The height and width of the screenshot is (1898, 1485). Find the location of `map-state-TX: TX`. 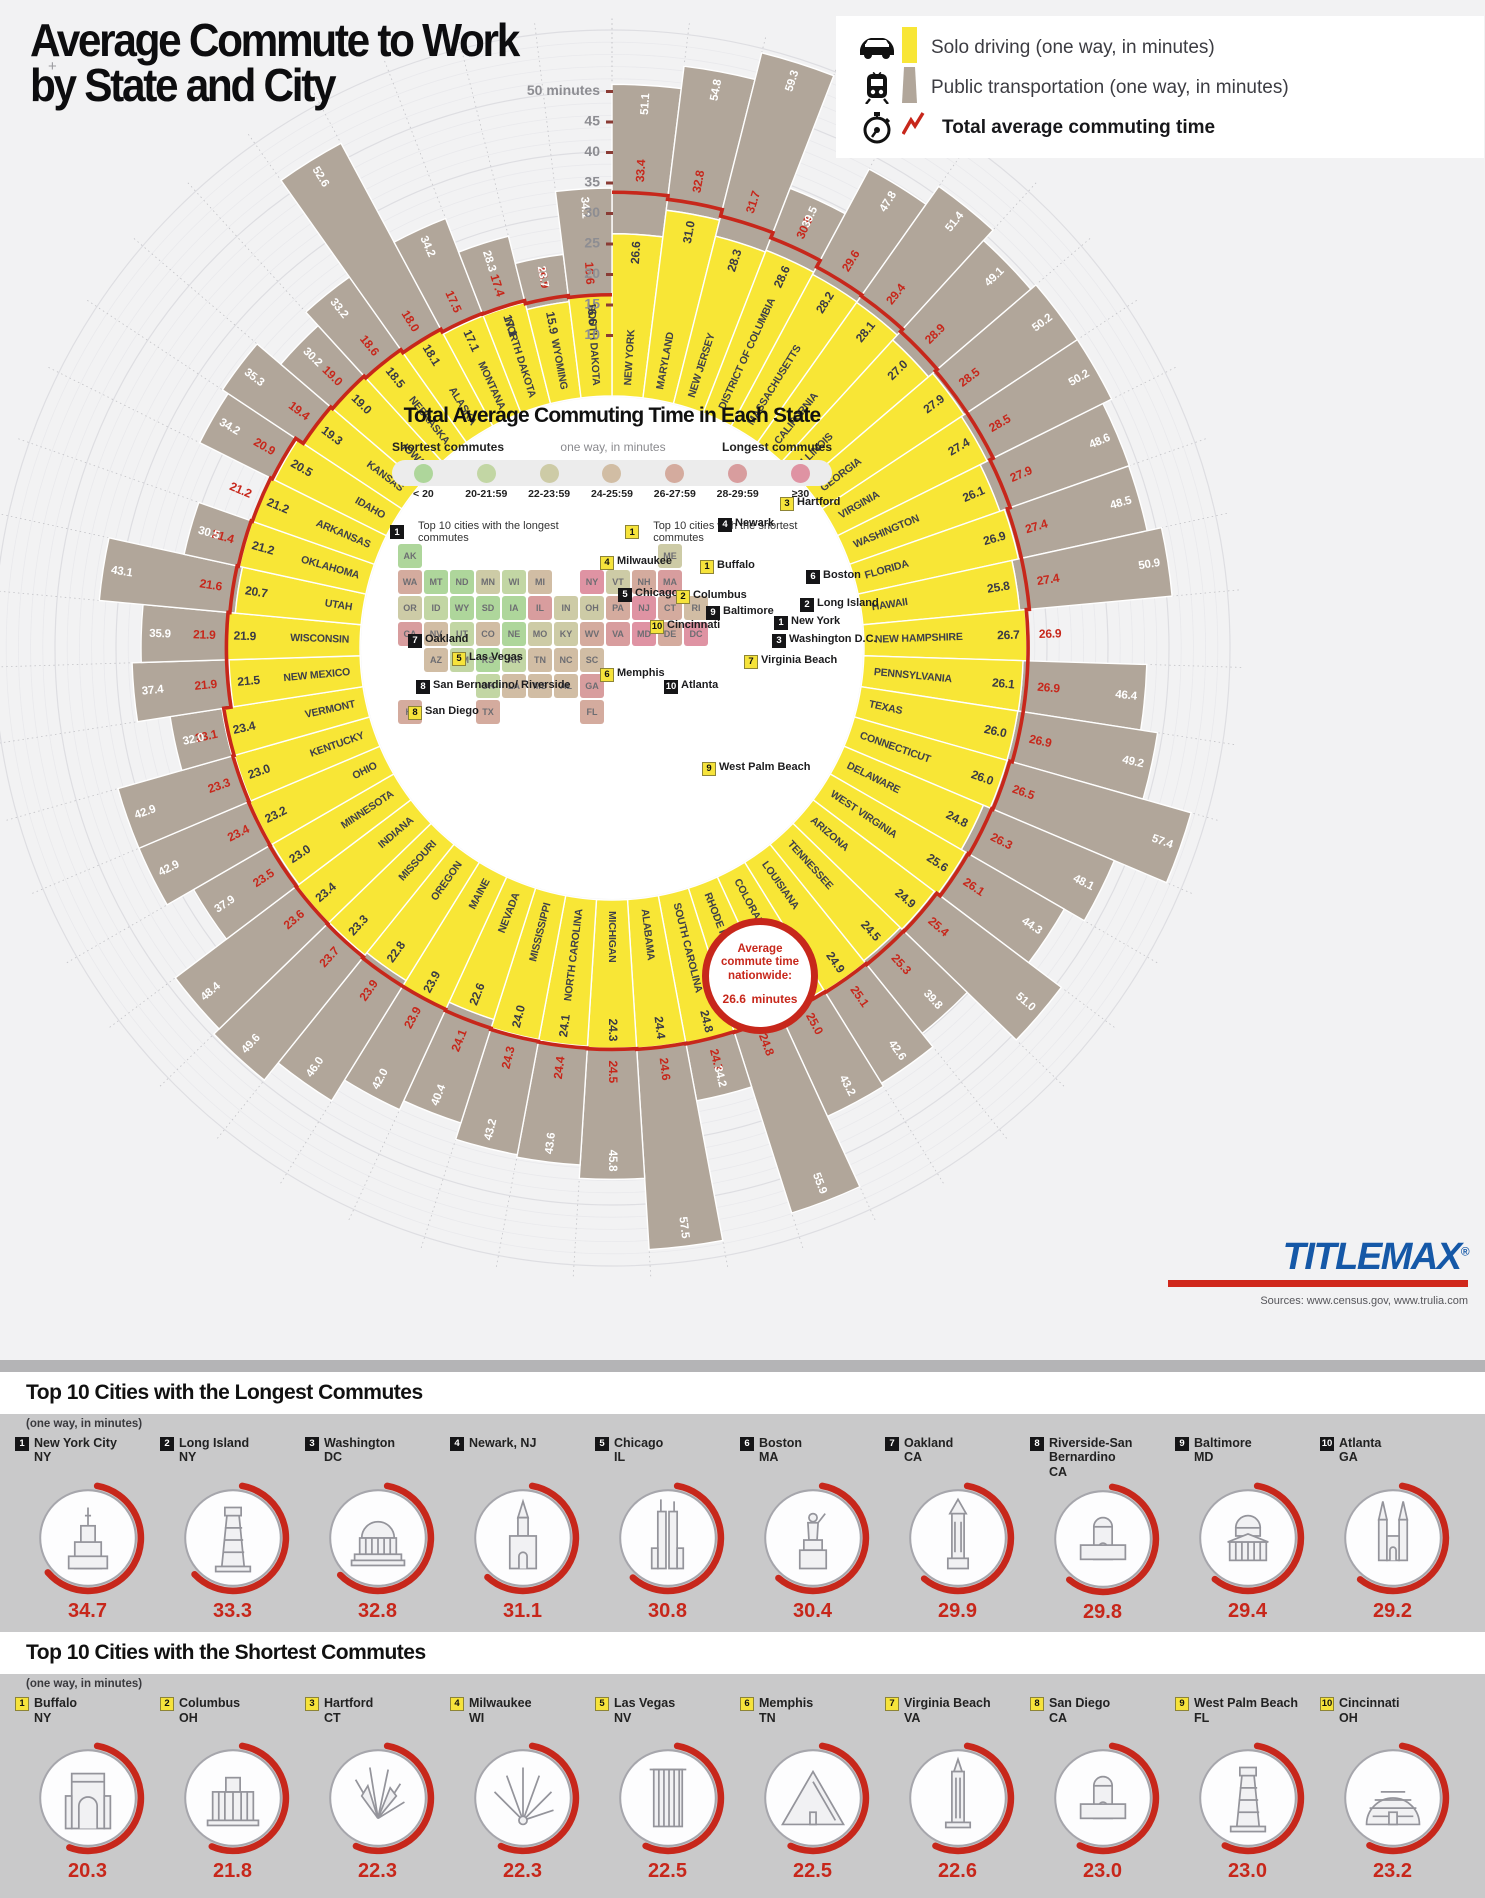

map-state-TX: TX is located at coordinates (488, 712).